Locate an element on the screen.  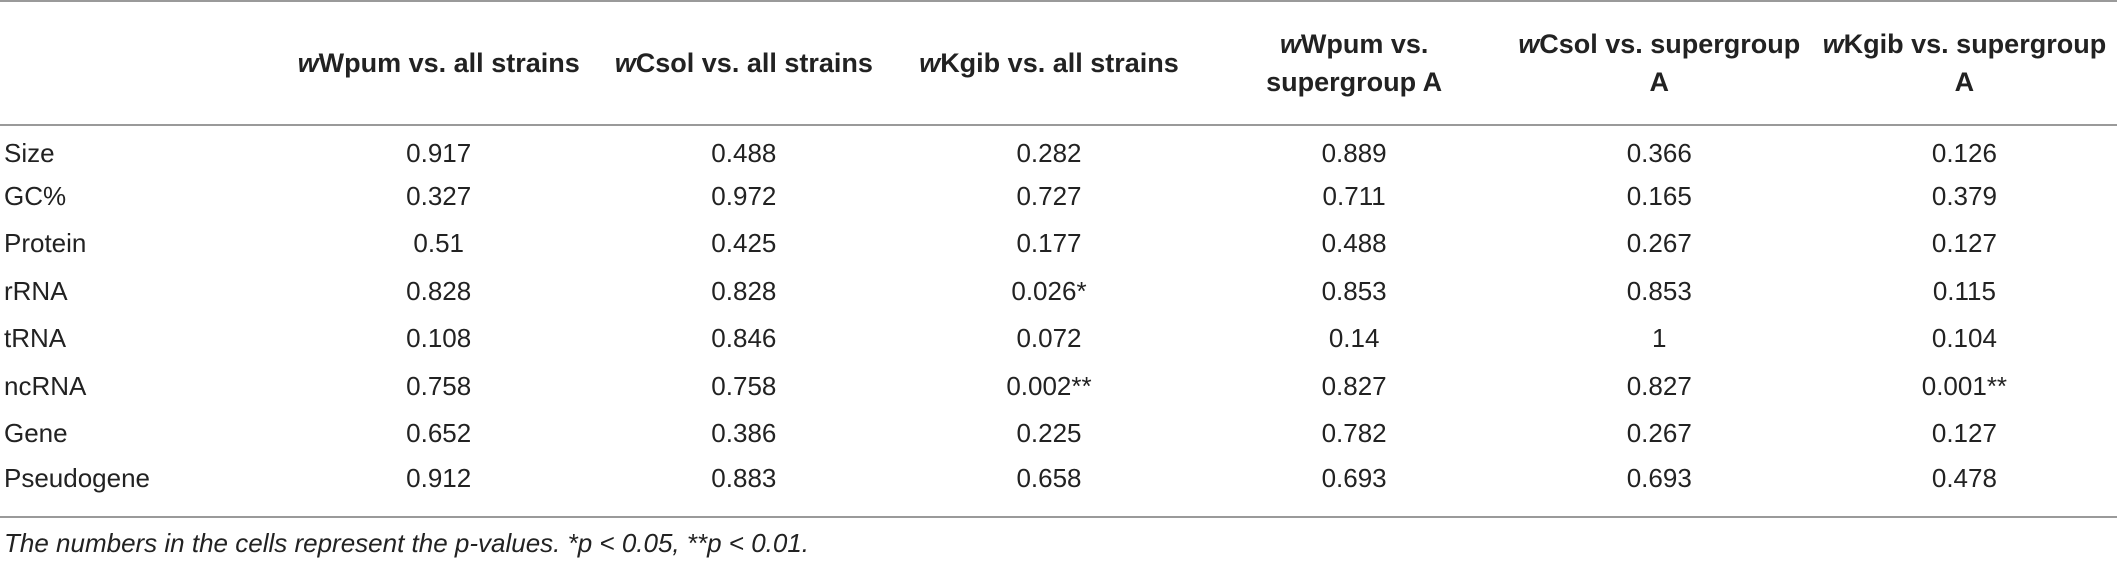
row-label: tRNA is located at coordinates (35, 338).